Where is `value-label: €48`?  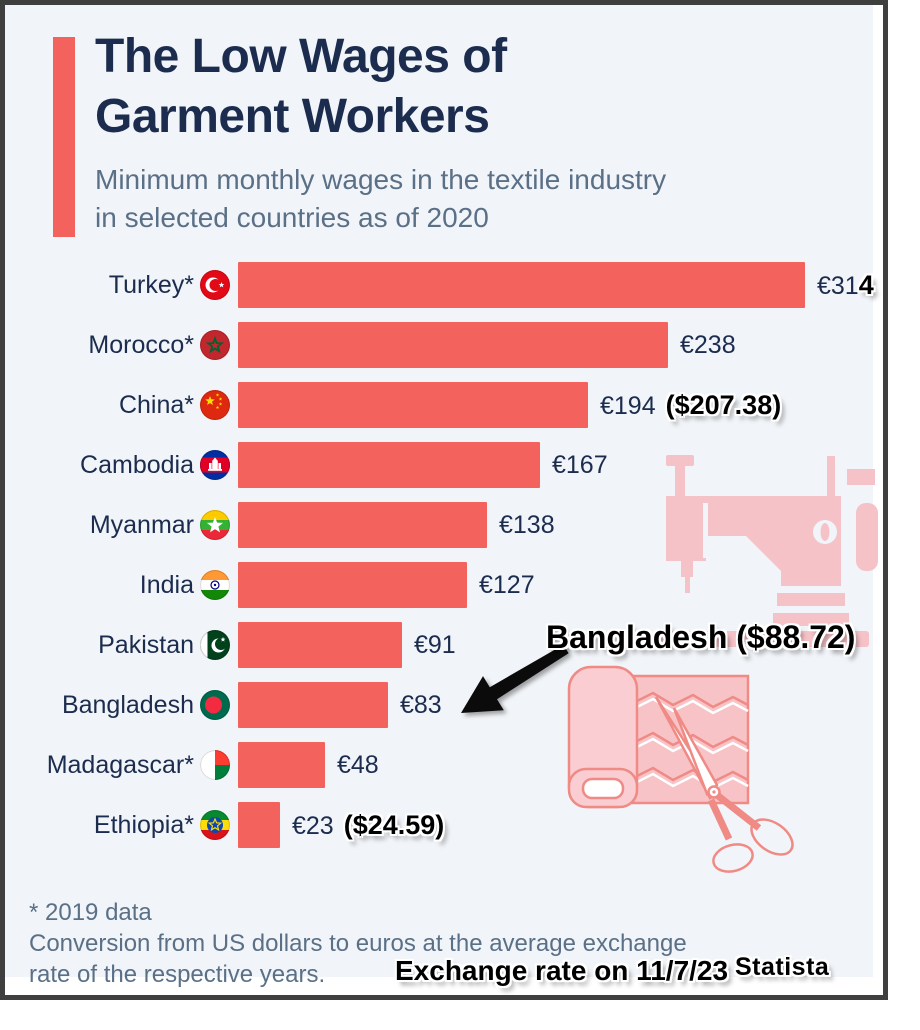 value-label: €48 is located at coordinates (358, 764).